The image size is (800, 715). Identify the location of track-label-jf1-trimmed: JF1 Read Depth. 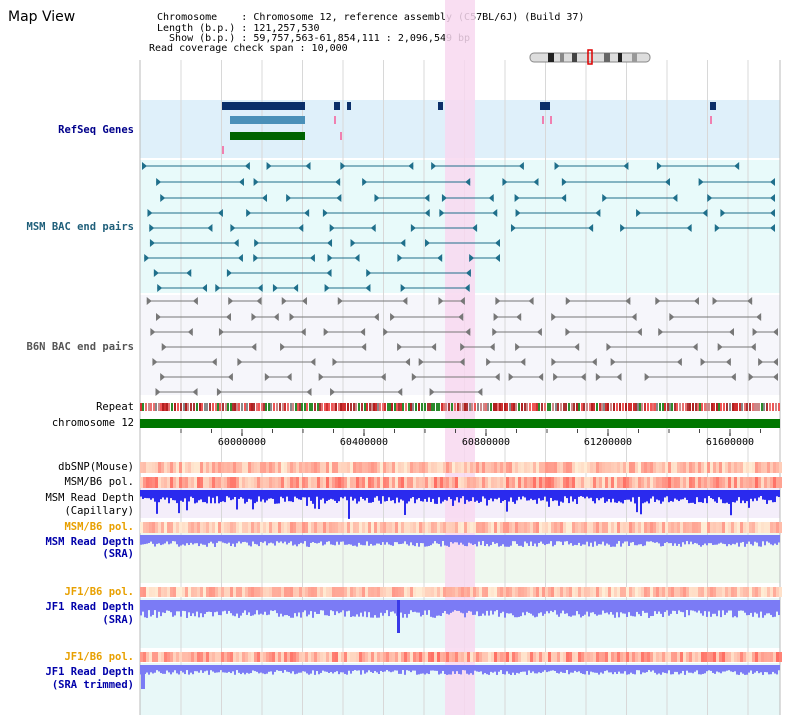
(89, 672).